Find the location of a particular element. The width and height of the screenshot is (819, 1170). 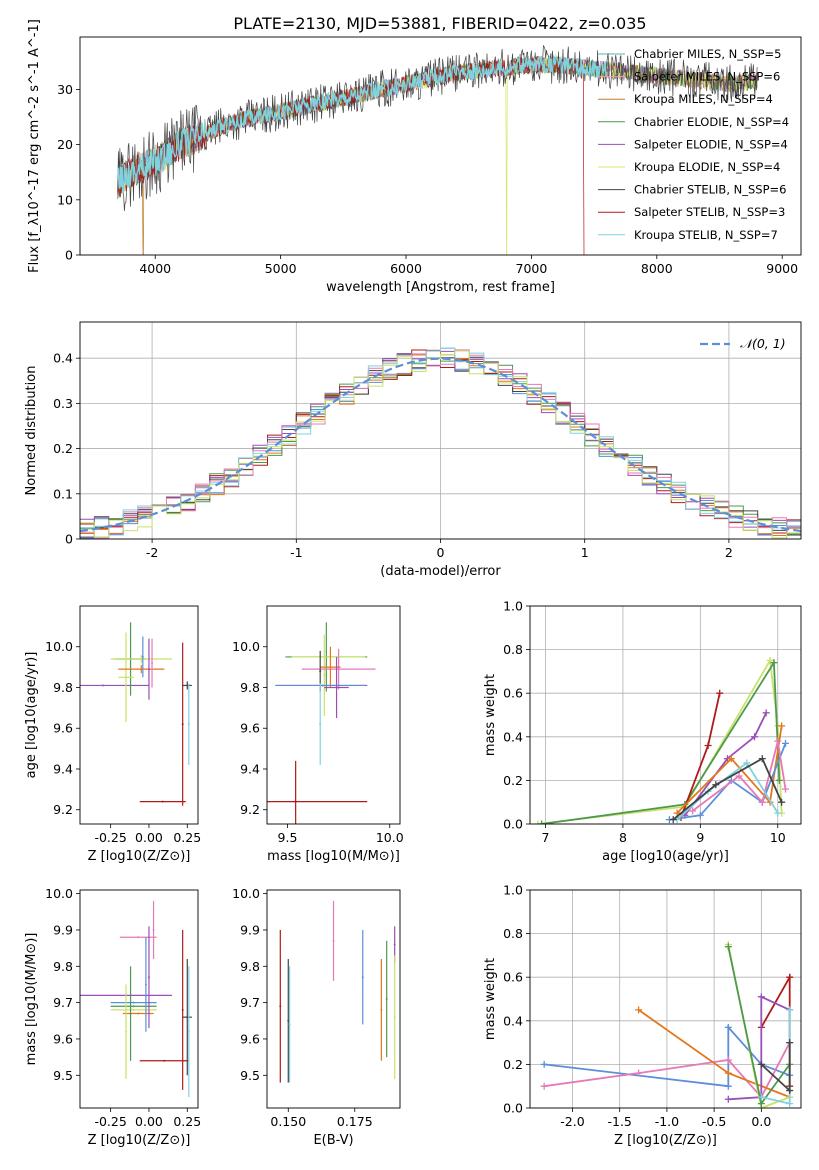

residuals-plot-area is located at coordinates (440, 443).